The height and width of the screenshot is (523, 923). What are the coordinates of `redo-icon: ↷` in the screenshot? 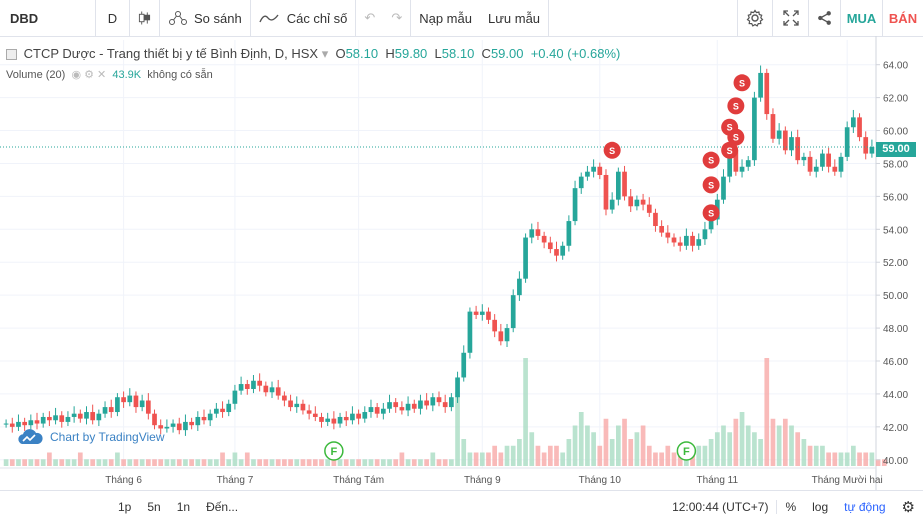 It's located at (397, 17).